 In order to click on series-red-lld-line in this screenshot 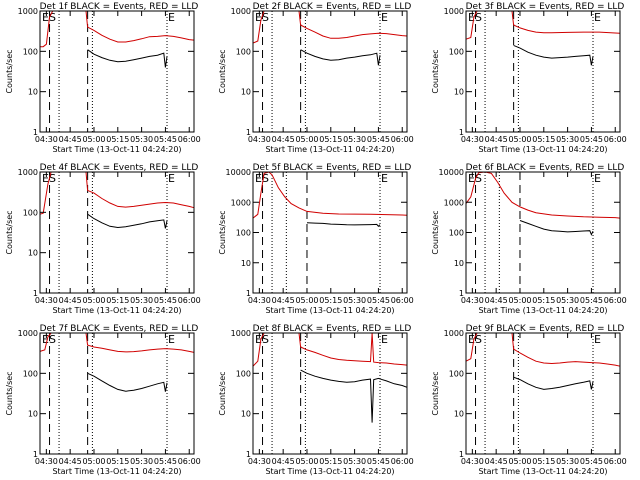, I will do `click(543, 25)`.